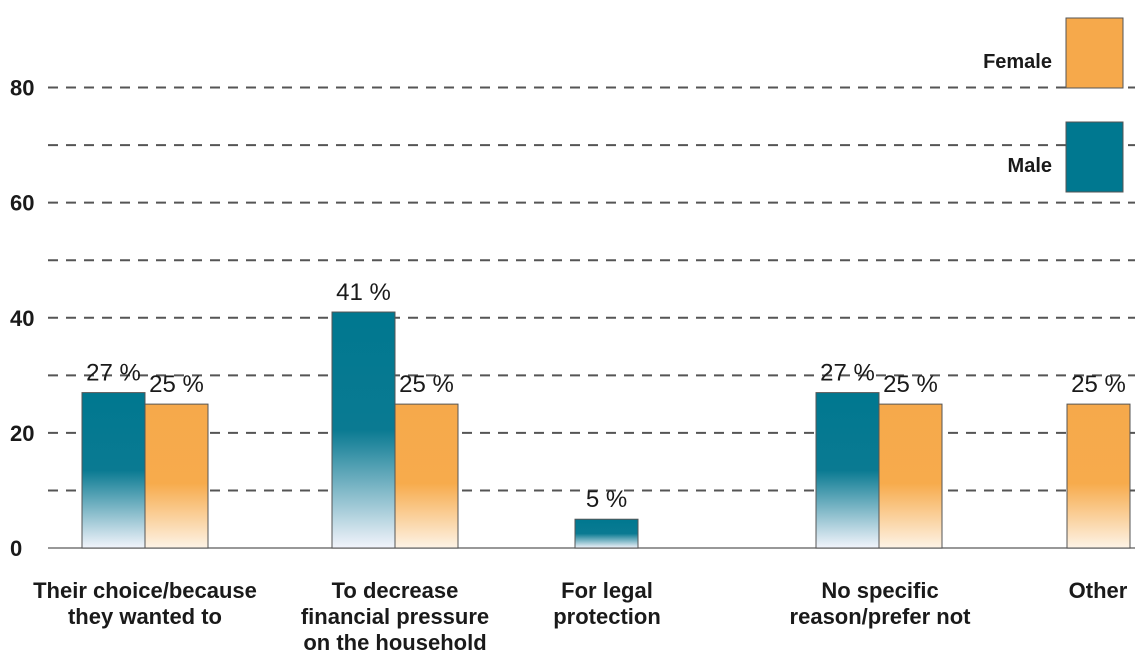  I want to click on category-label: they wanted to, so click(145, 616).